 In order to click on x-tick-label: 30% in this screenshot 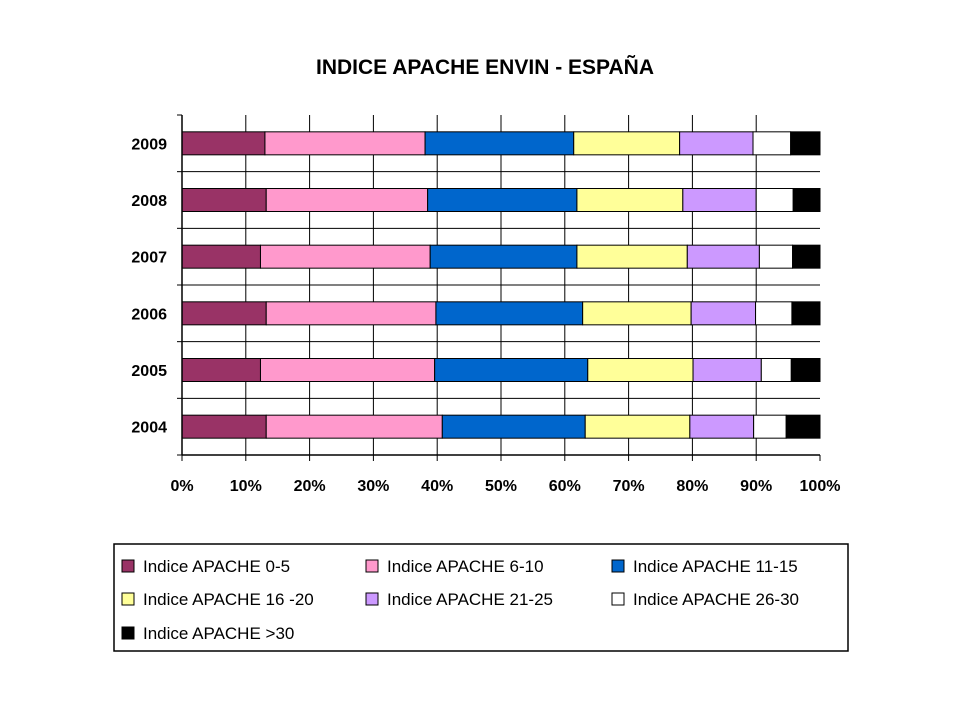, I will do `click(373, 486)`.